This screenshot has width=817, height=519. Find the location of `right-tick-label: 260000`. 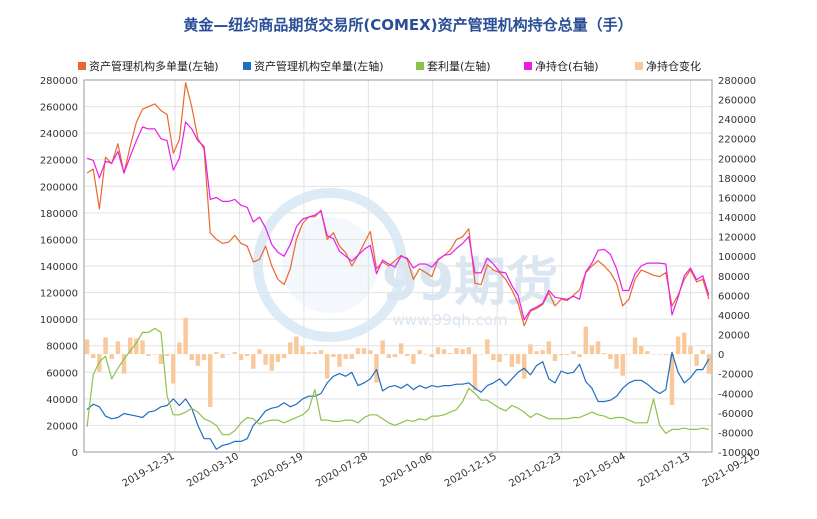

right-tick-label: 260000 is located at coordinates (737, 101).